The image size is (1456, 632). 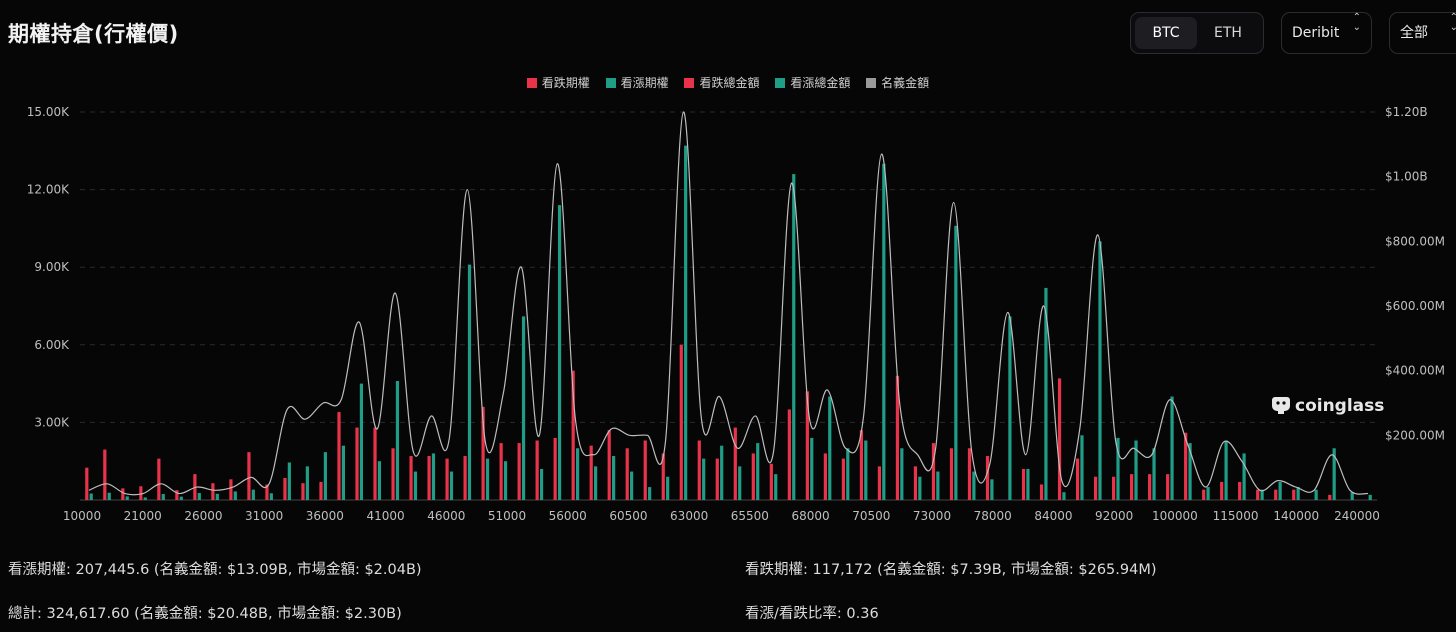 I want to click on x-tick-label: 240000, so click(x=1357, y=516).